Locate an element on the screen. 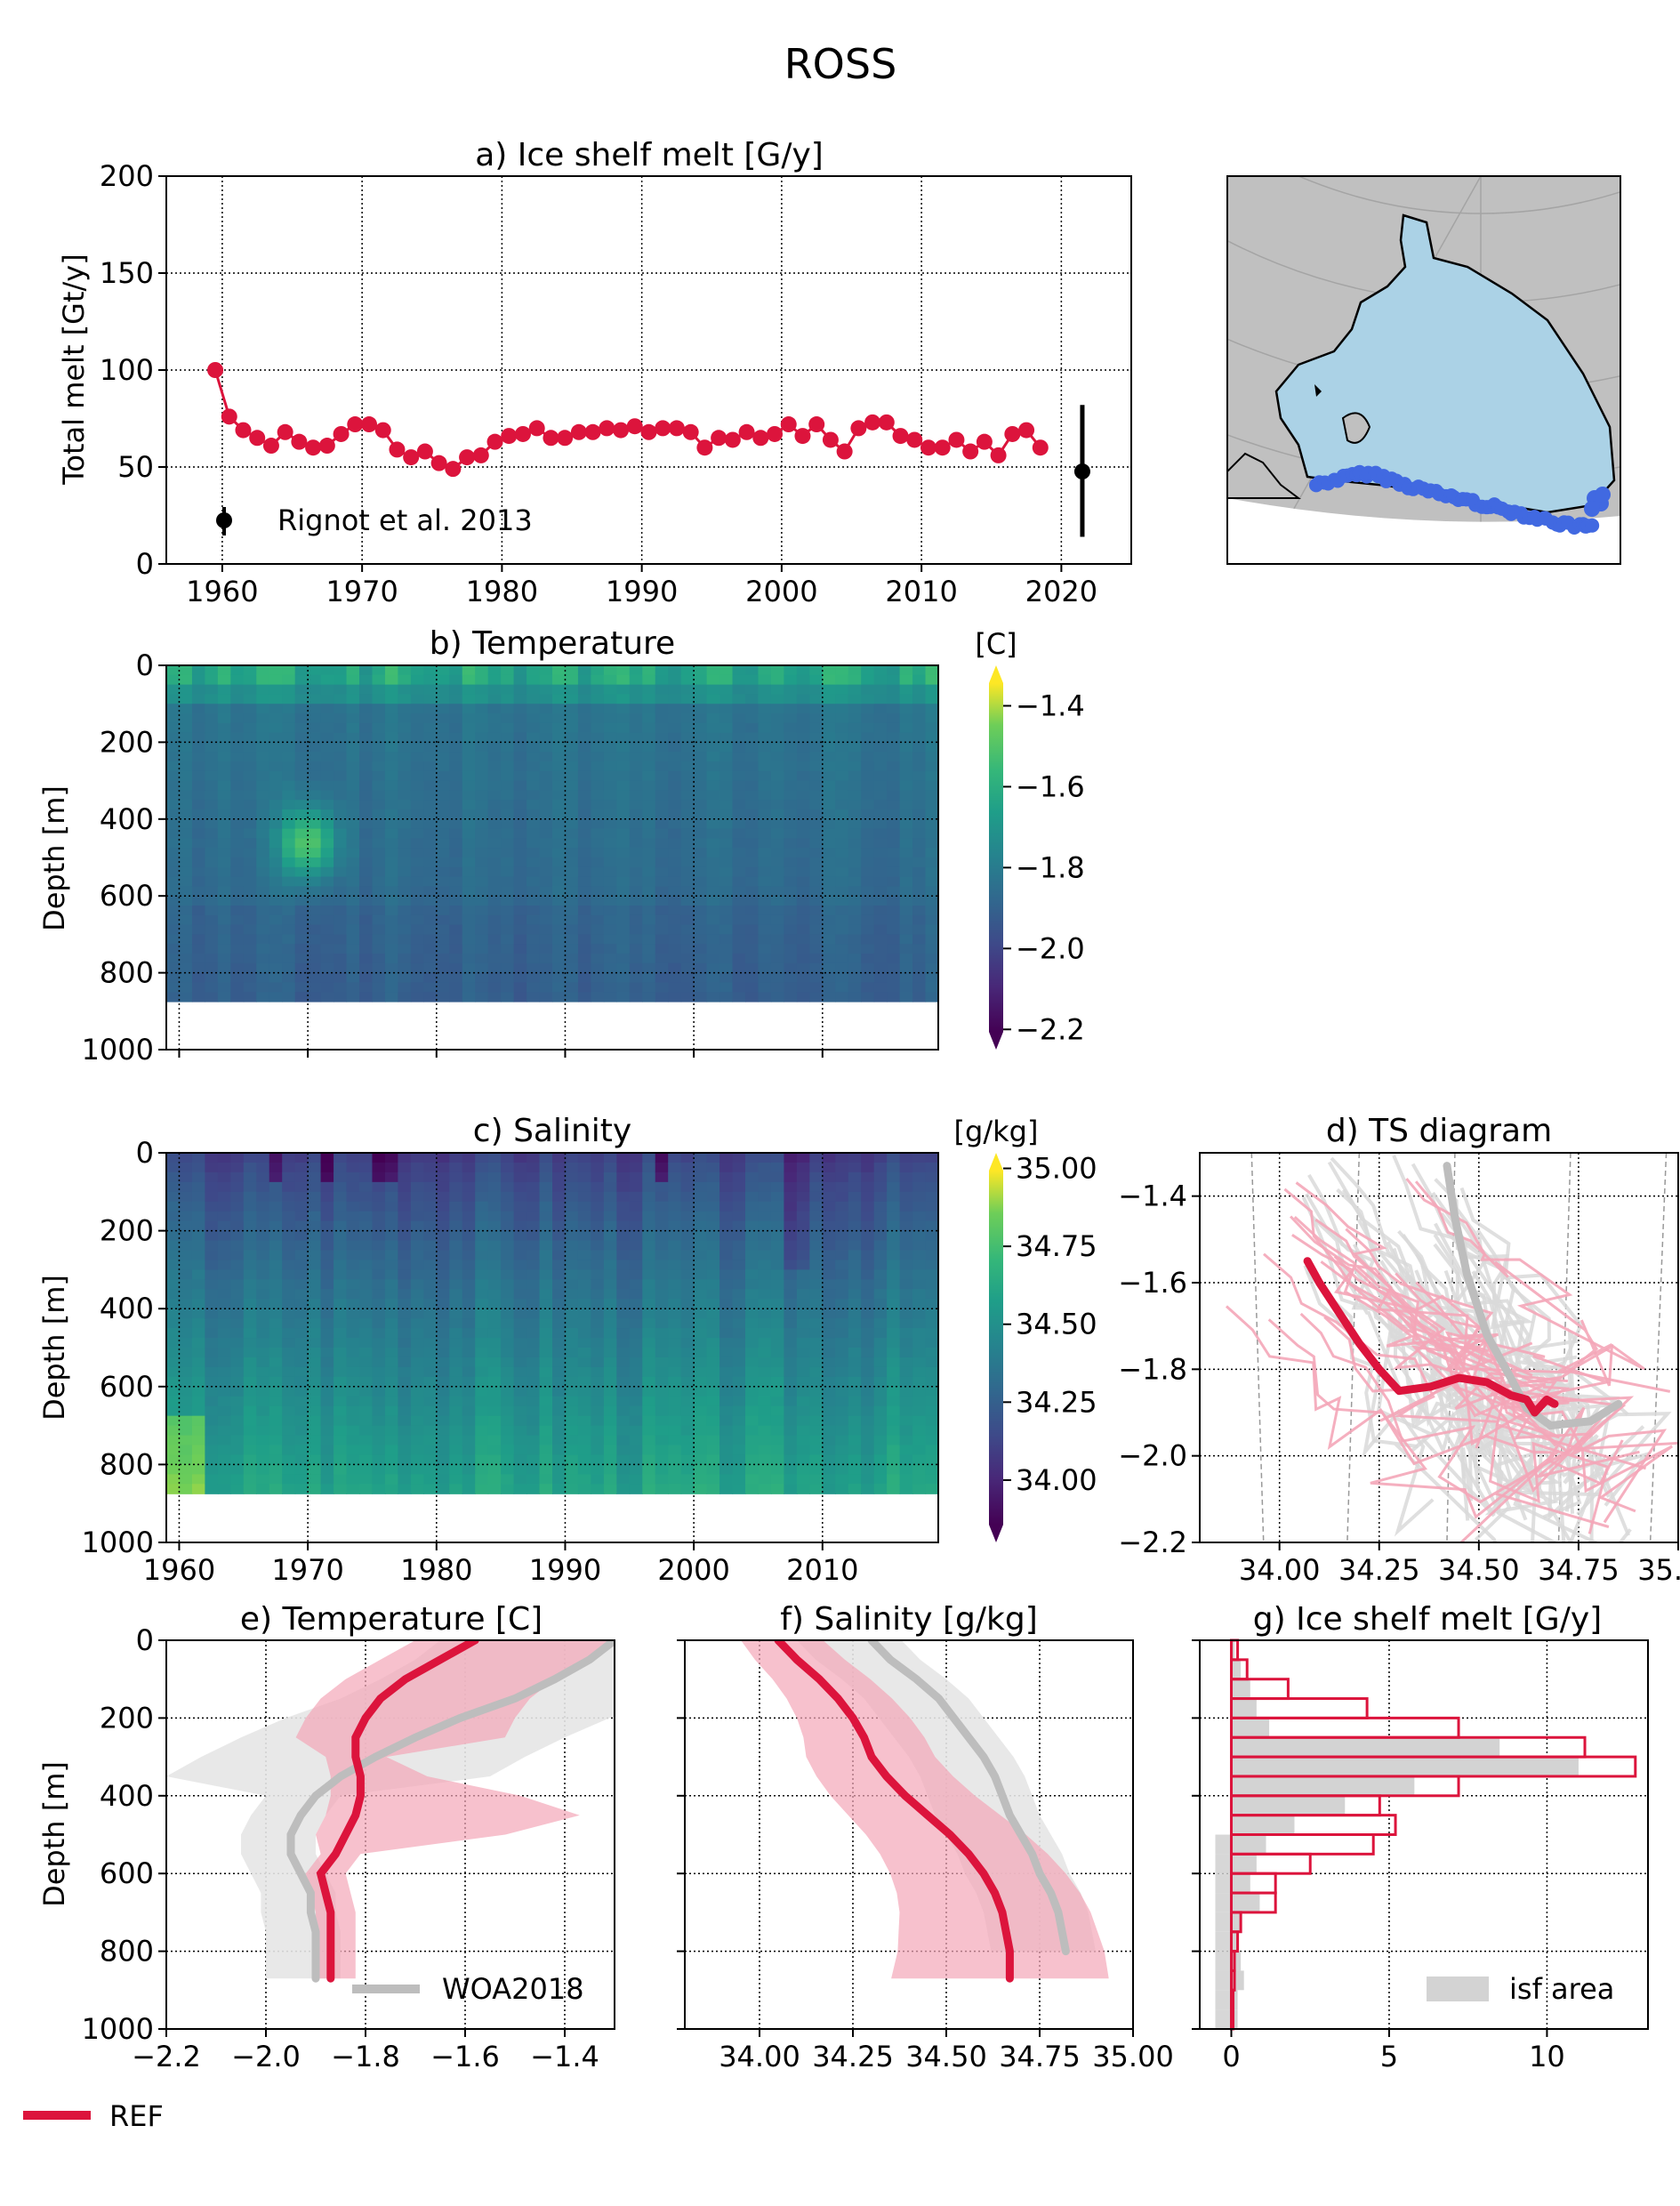 The width and height of the screenshot is (1680, 2206). panel-b-colorbar: [C] −1.4−1.6−1.8−2.0−2.2 is located at coordinates (1030, 838).